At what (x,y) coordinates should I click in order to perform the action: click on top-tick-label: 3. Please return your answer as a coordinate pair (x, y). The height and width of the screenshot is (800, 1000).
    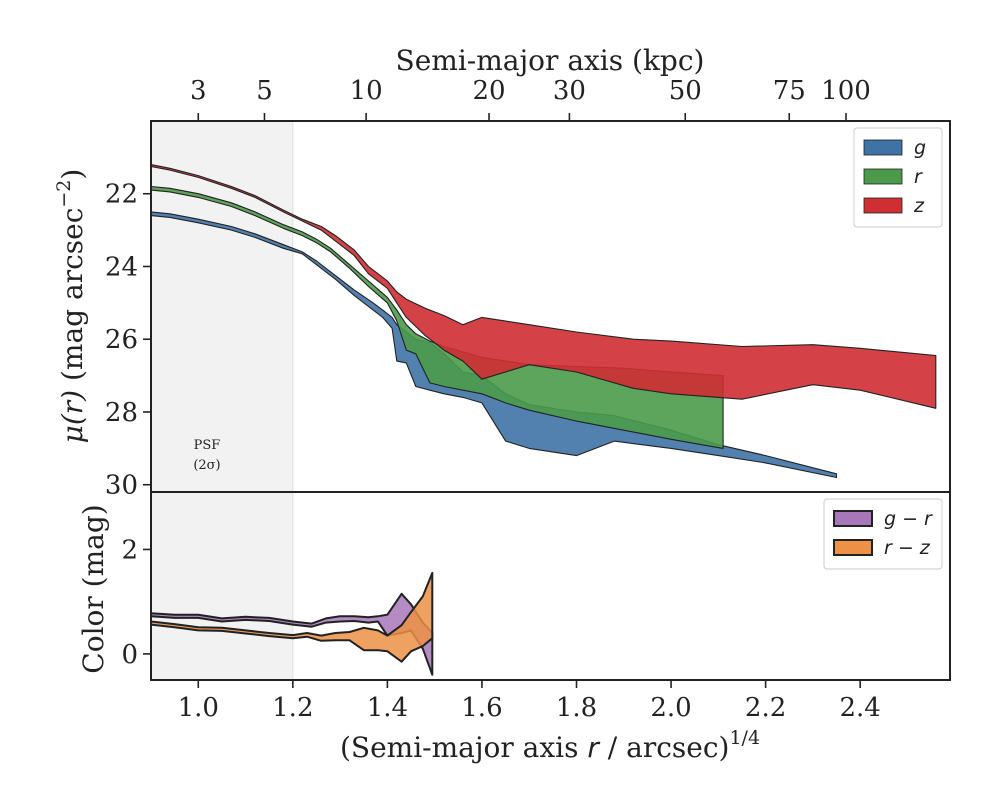
    Looking at the image, I should click on (198, 91).